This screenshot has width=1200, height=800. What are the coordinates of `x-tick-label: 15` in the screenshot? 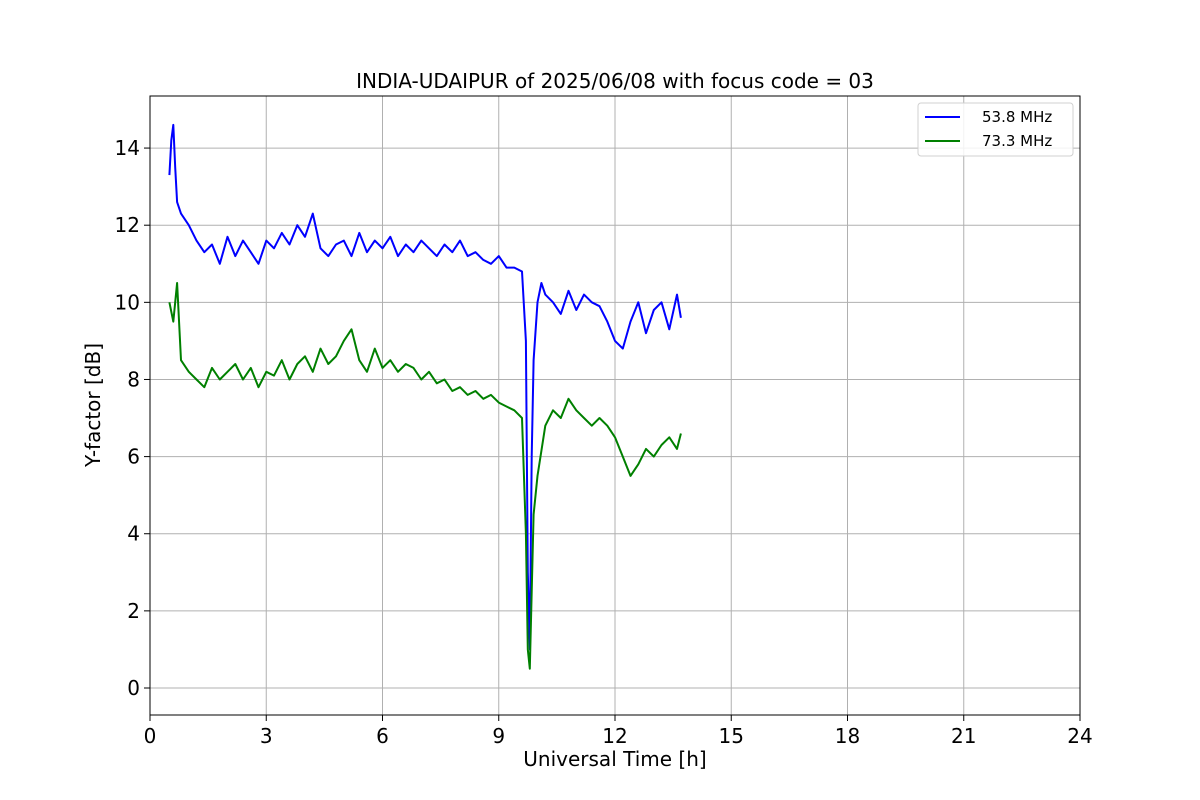 It's located at (731, 736).